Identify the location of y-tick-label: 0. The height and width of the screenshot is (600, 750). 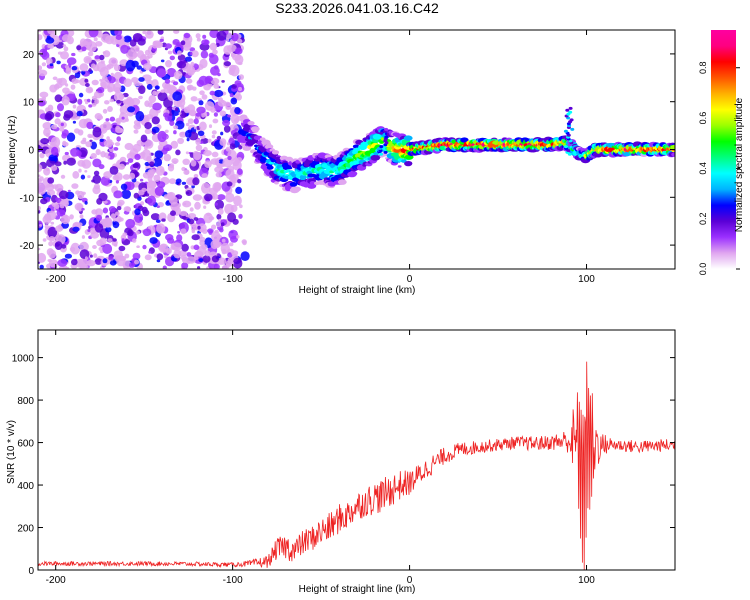
(31, 151).